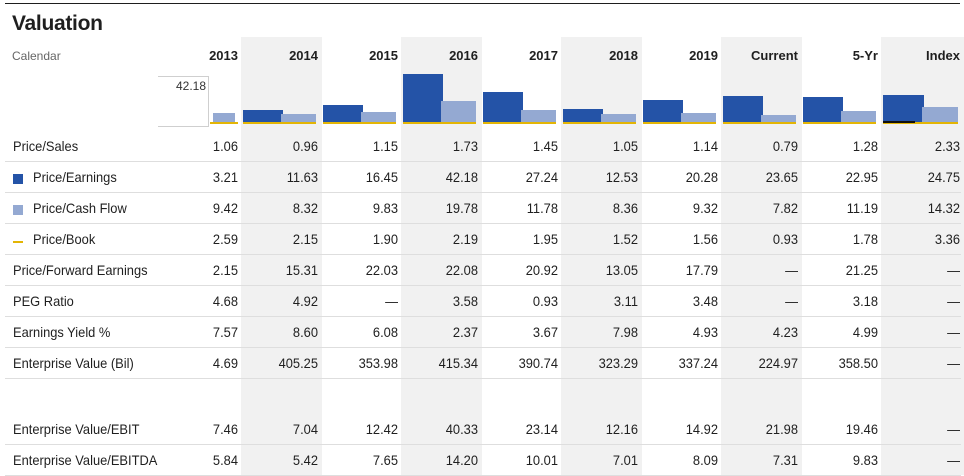 The image size is (964, 476). I want to click on table-cell: 7.01, so click(625, 460).